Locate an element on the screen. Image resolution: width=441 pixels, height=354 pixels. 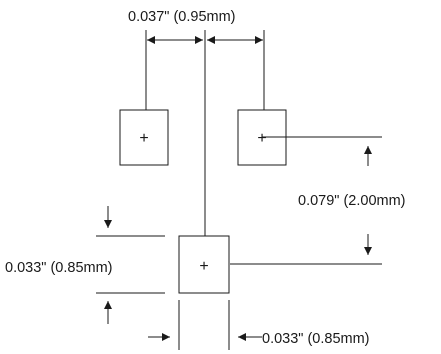
pad-pitch-vertical-label: 0.079" (2.00mm) is located at coordinates (352, 201).